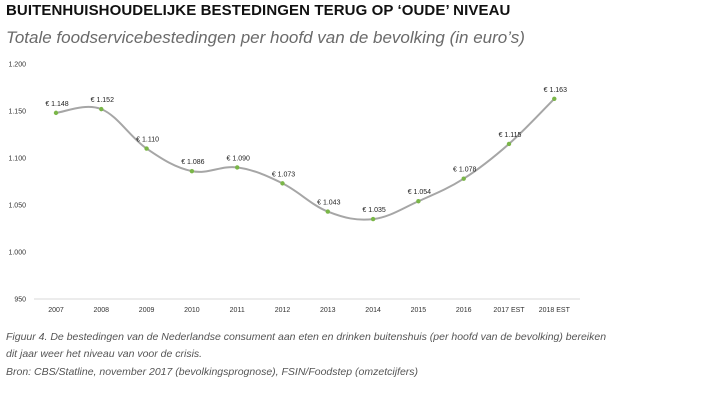 The width and height of the screenshot is (720, 400). Describe the element at coordinates (56, 104) in the screenshot. I see `data-label: € 1.148` at that location.